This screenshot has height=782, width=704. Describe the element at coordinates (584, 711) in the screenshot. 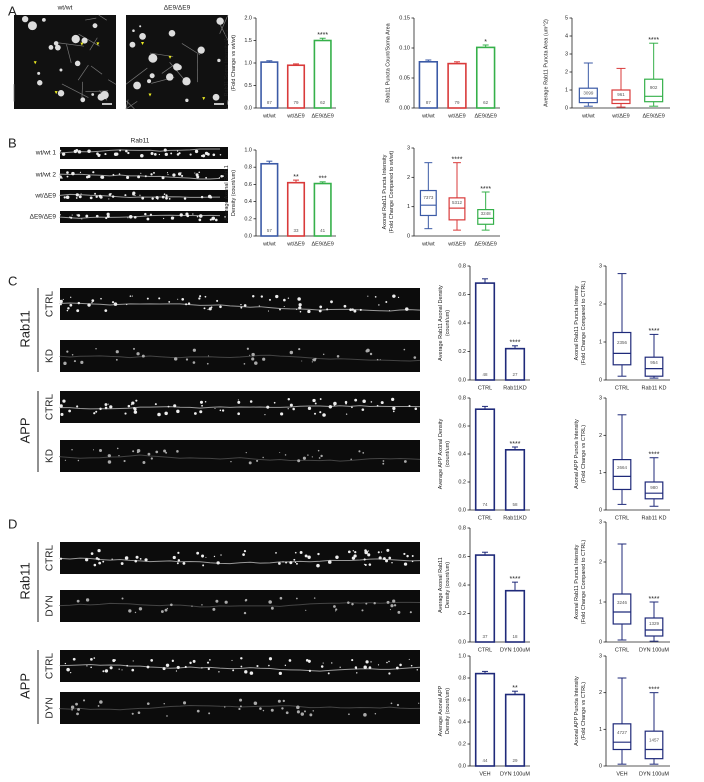

I see `y-axis-label: (Fold Change vs CTRL)` at that location.